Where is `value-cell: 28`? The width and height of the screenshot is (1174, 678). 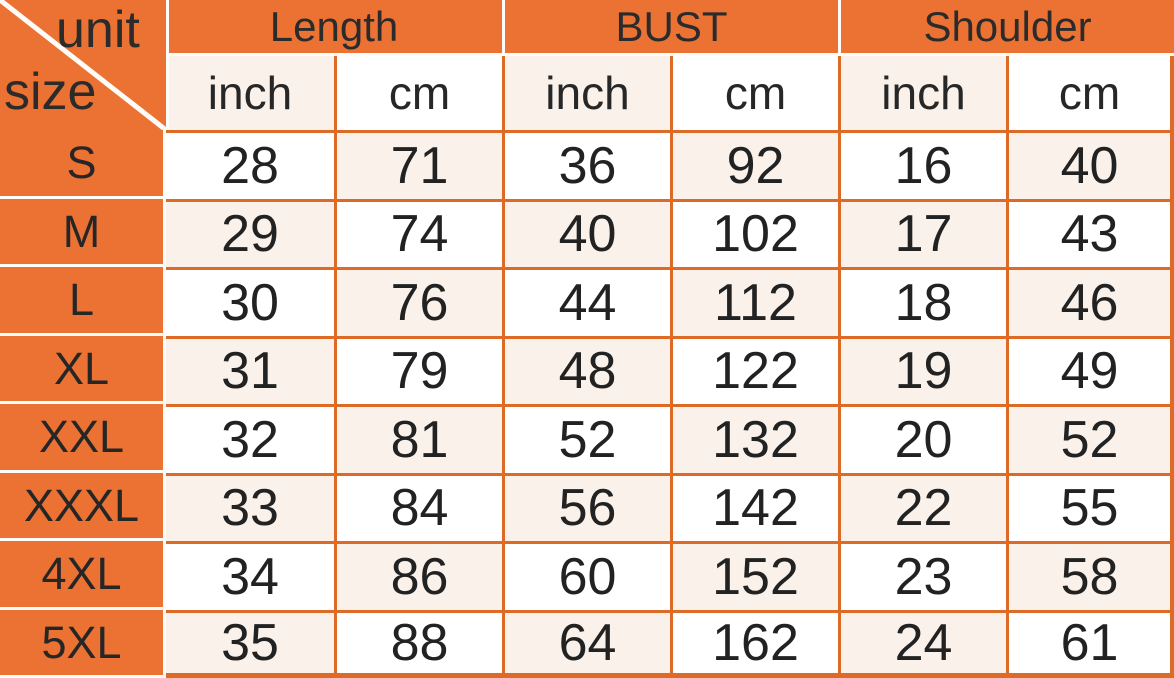 value-cell: 28 is located at coordinates (250, 164).